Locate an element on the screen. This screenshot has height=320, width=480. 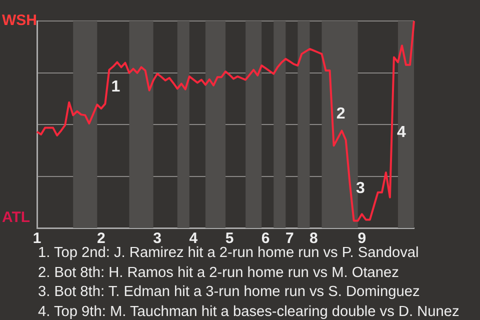
annotation: 1 is located at coordinates (115, 87).